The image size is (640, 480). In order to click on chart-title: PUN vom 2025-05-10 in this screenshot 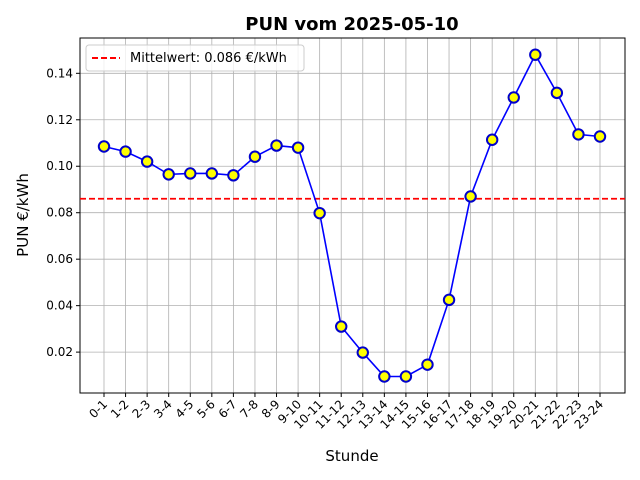, I will do `click(351, 24)`.